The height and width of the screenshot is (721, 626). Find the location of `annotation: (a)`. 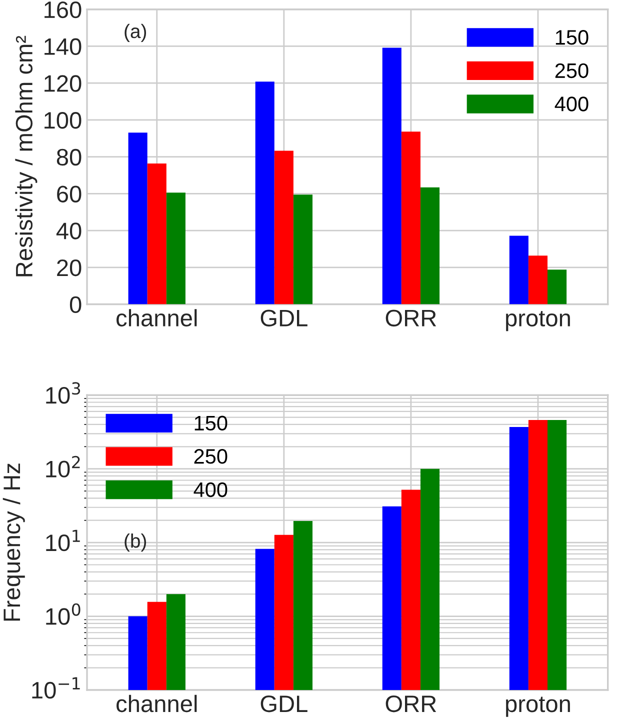

annotation: (a) is located at coordinates (135, 33).